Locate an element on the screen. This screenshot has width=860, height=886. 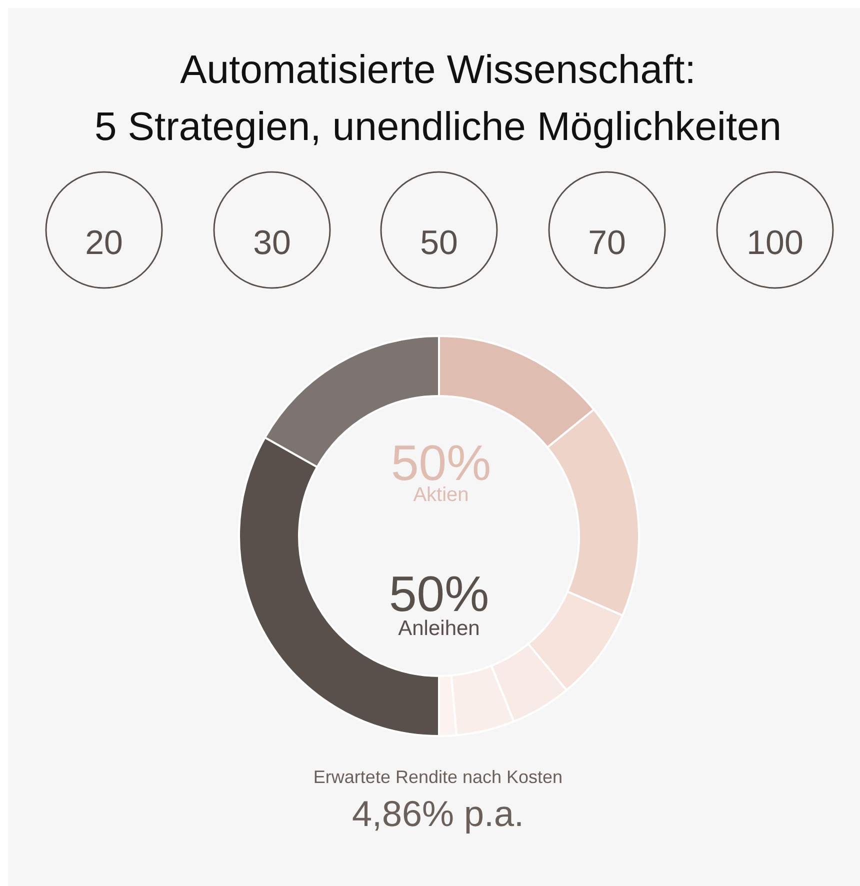
text: Anleihen is located at coordinates (439, 628).